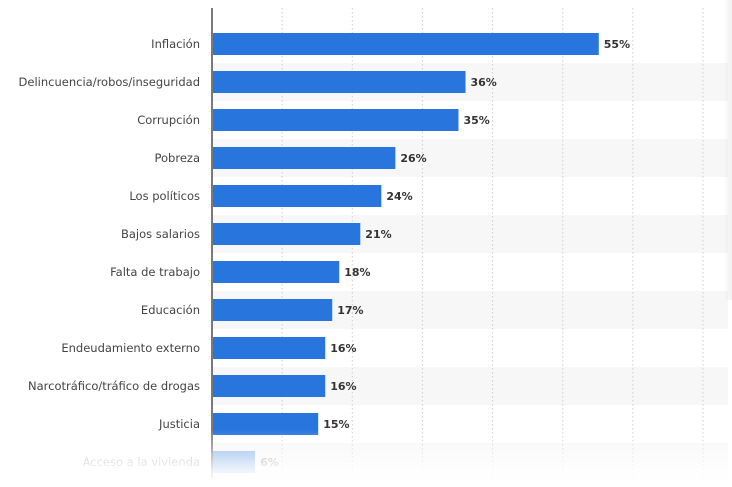  What do you see at coordinates (168, 120) in the screenshot?
I see `category-label: Corrupción` at bounding box center [168, 120].